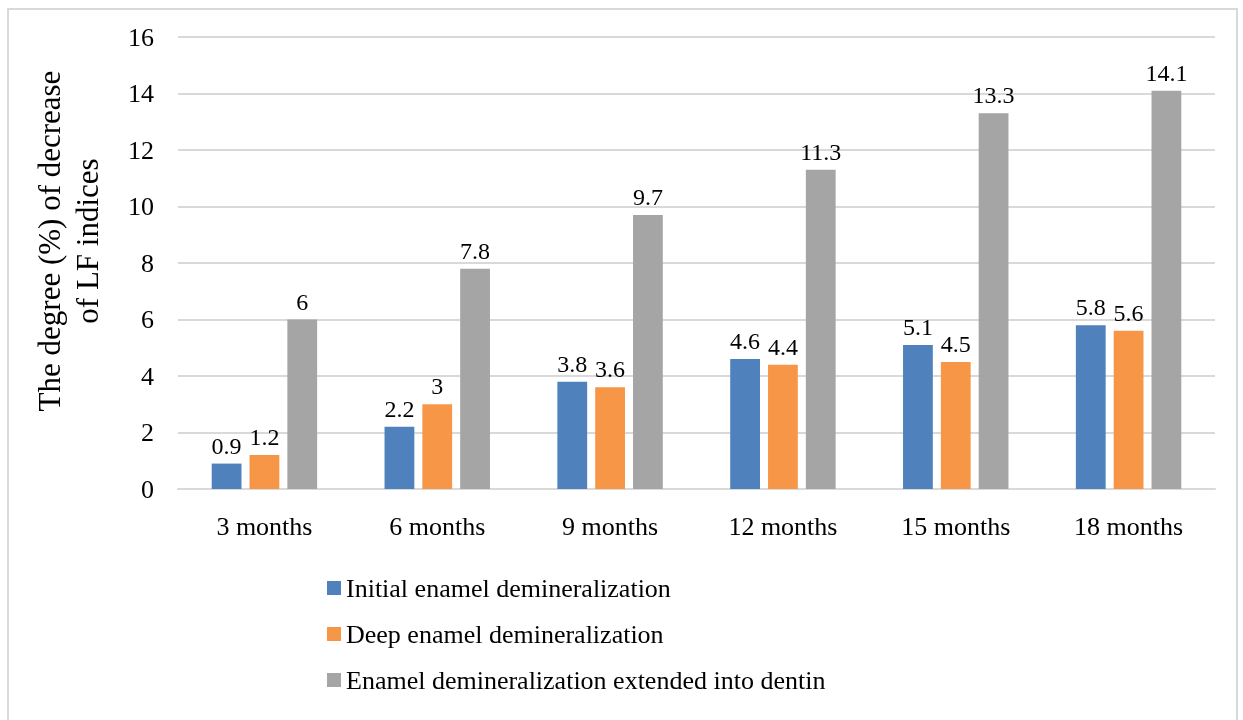 The width and height of the screenshot is (1243, 720). I want to click on x-tick-label: 12 months, so click(783, 526).